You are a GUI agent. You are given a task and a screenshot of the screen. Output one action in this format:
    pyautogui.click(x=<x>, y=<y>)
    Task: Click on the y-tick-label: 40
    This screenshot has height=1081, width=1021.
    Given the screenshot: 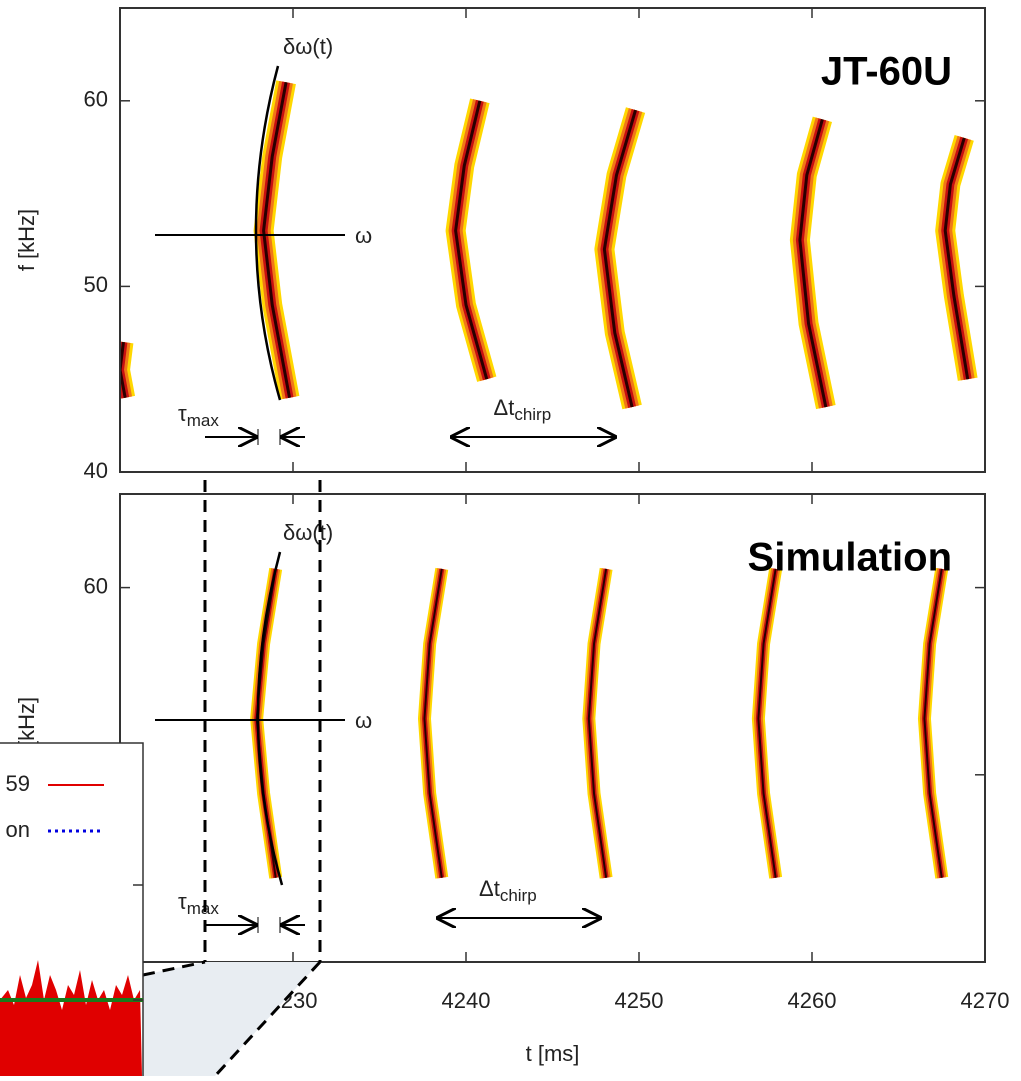 What is the action you would take?
    pyautogui.click(x=96, y=470)
    